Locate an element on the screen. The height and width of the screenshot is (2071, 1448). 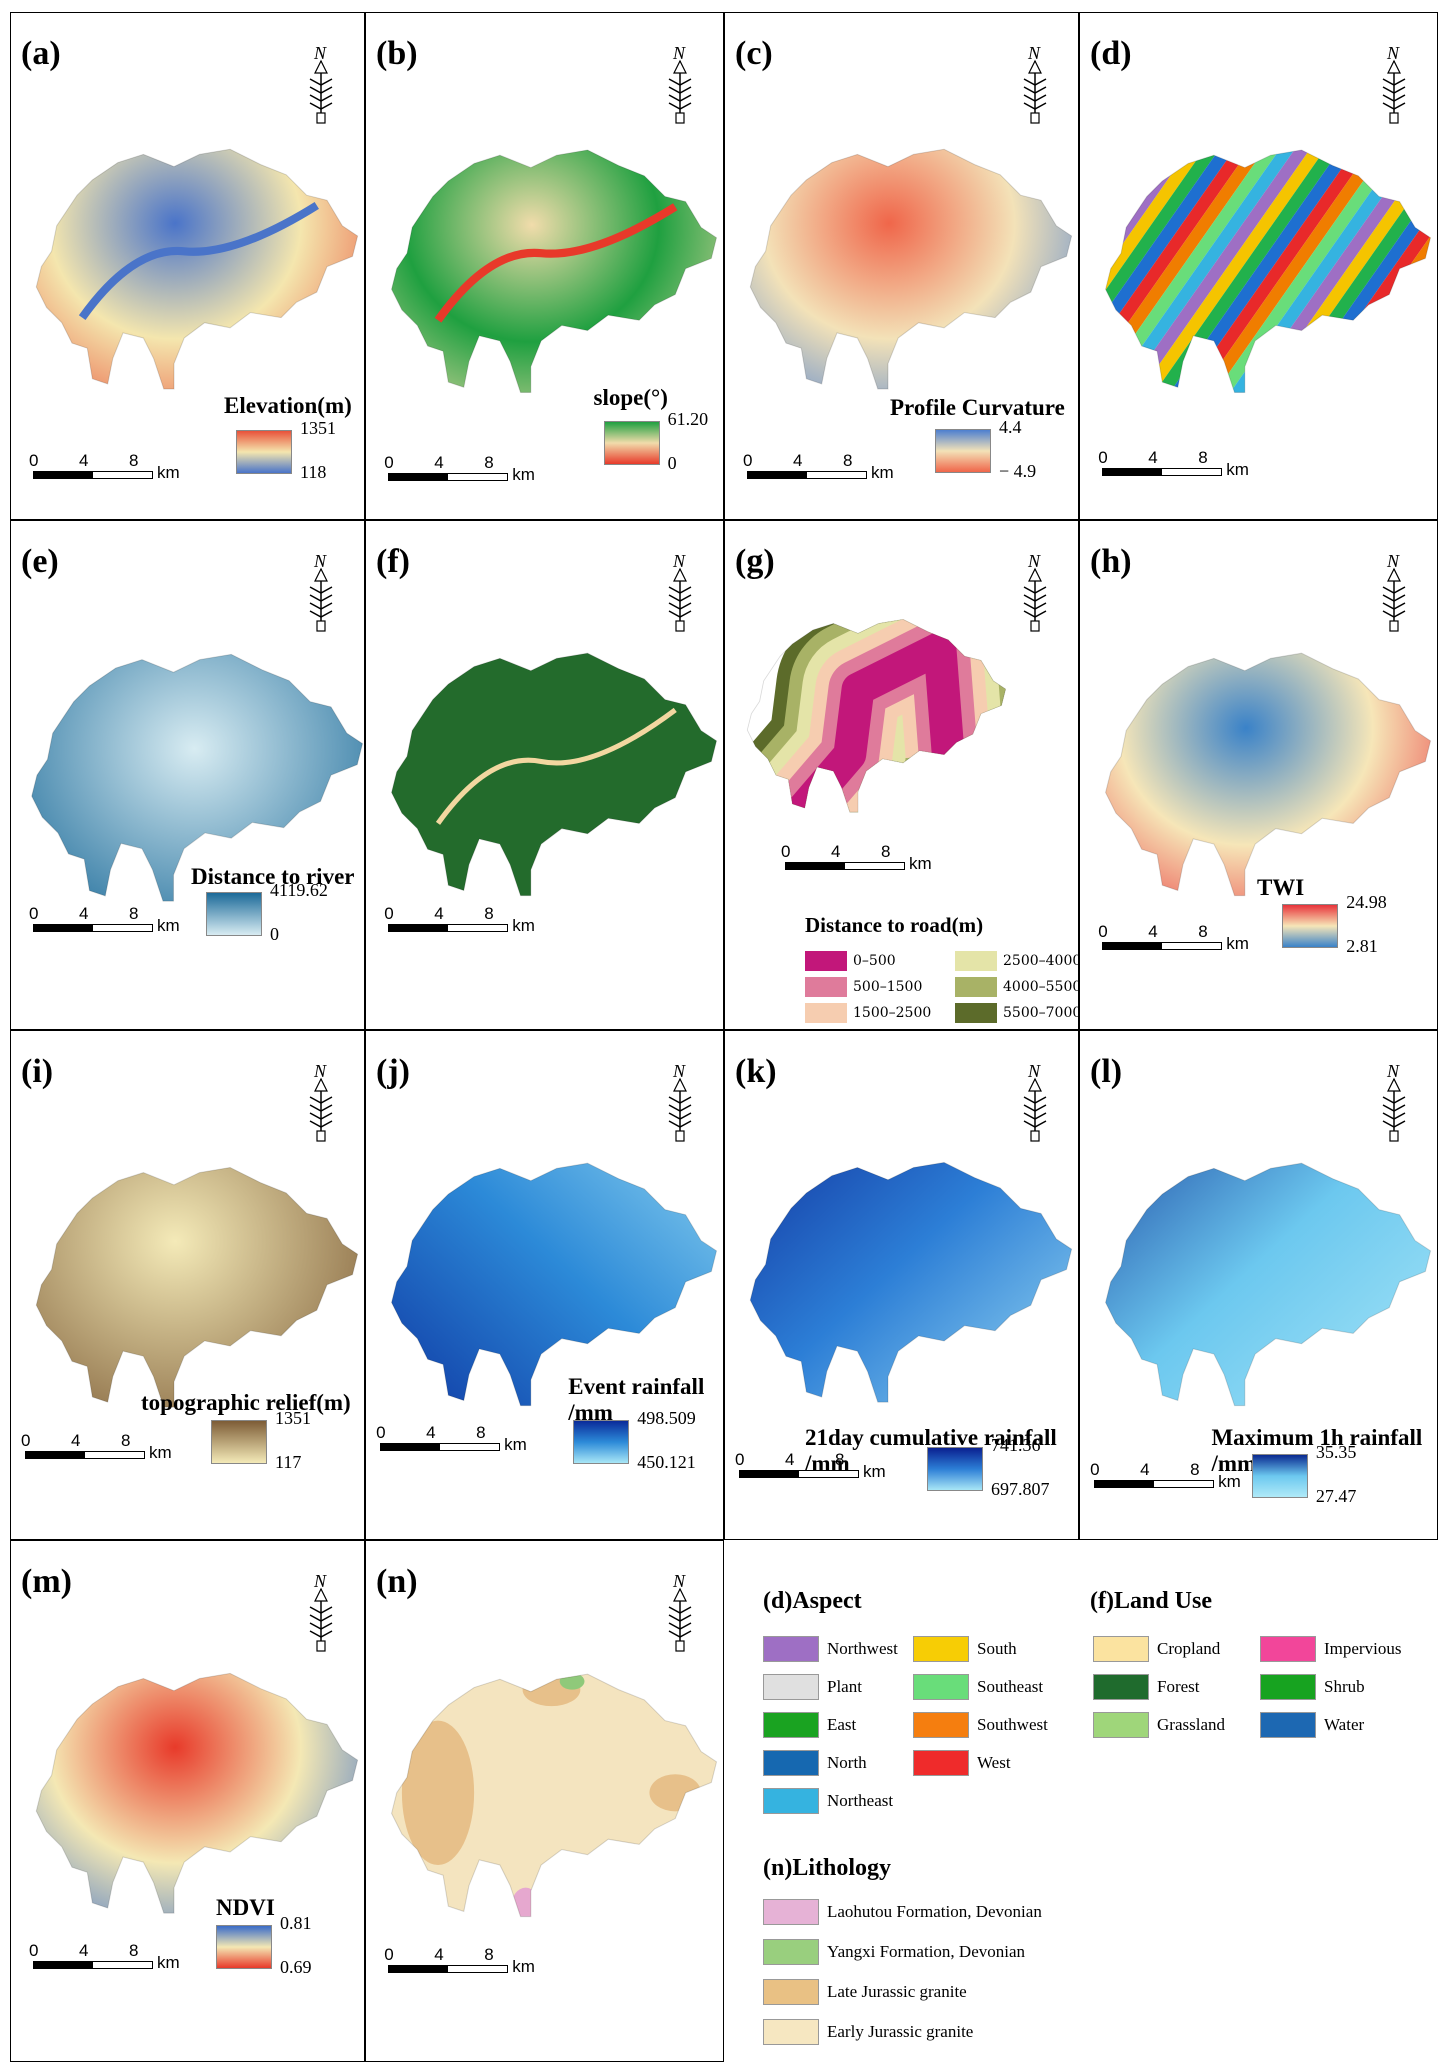
panel-n: (n) N 0 4 8 km is located at coordinates (544, 1801).